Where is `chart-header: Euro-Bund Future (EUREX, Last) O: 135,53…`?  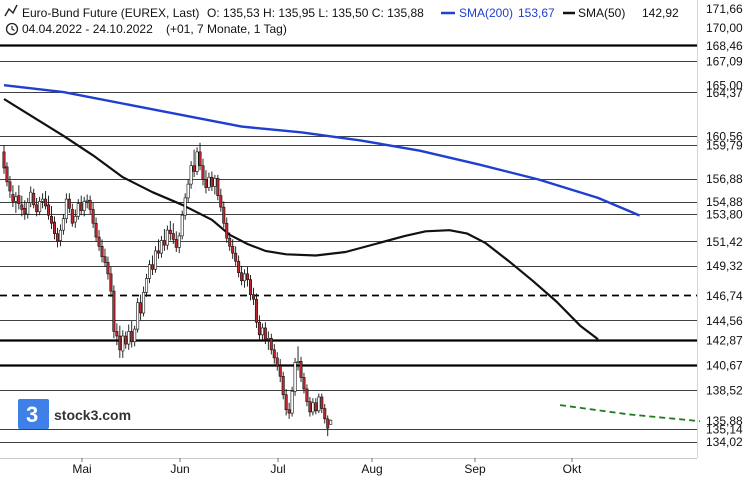
chart-header: Euro-Bund Future (EUREX, Last) O: 135,53… is located at coordinates (341, 20).